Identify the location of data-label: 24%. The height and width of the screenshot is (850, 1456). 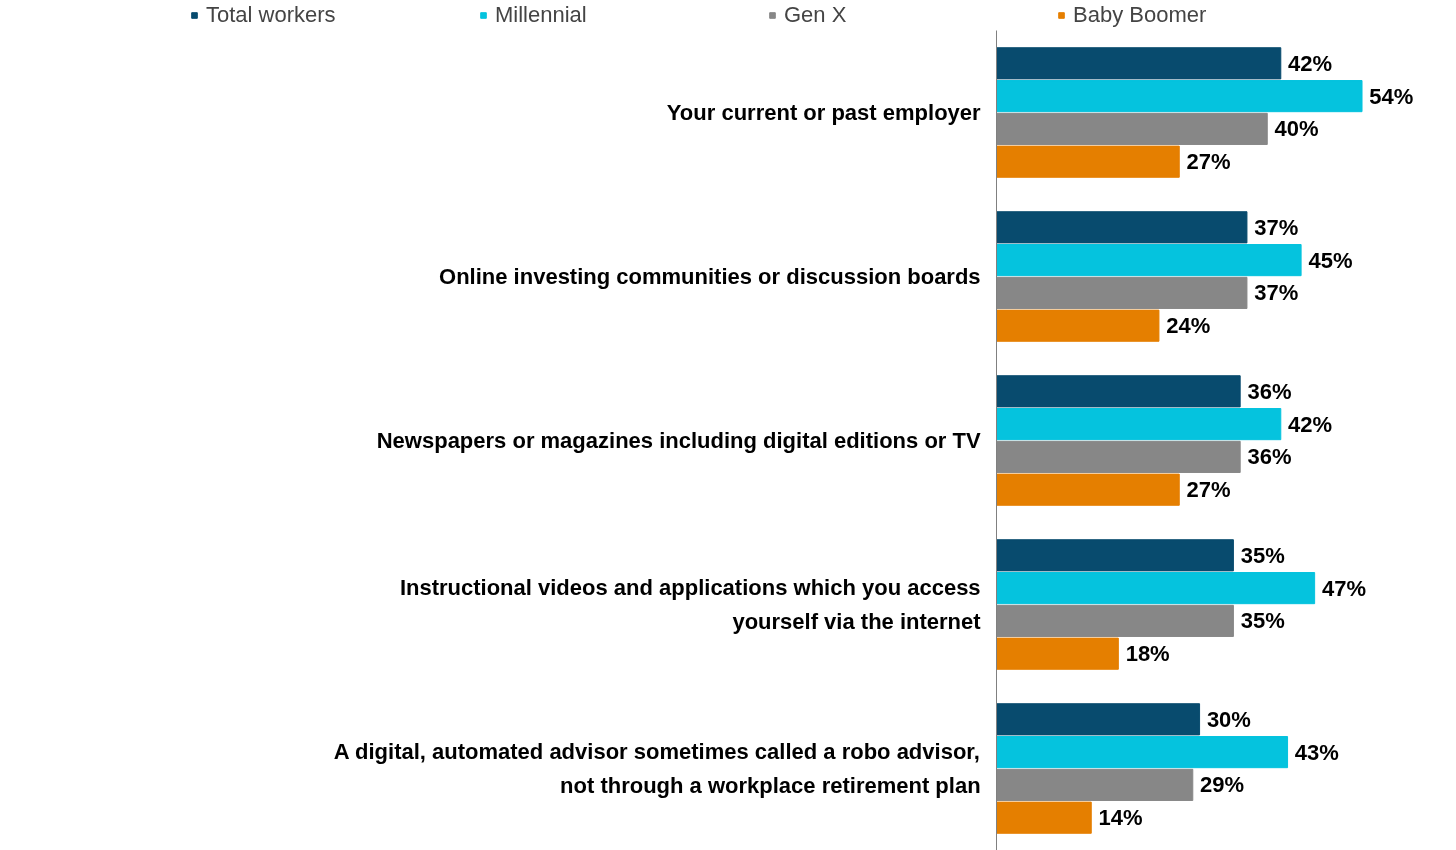
(1188, 326).